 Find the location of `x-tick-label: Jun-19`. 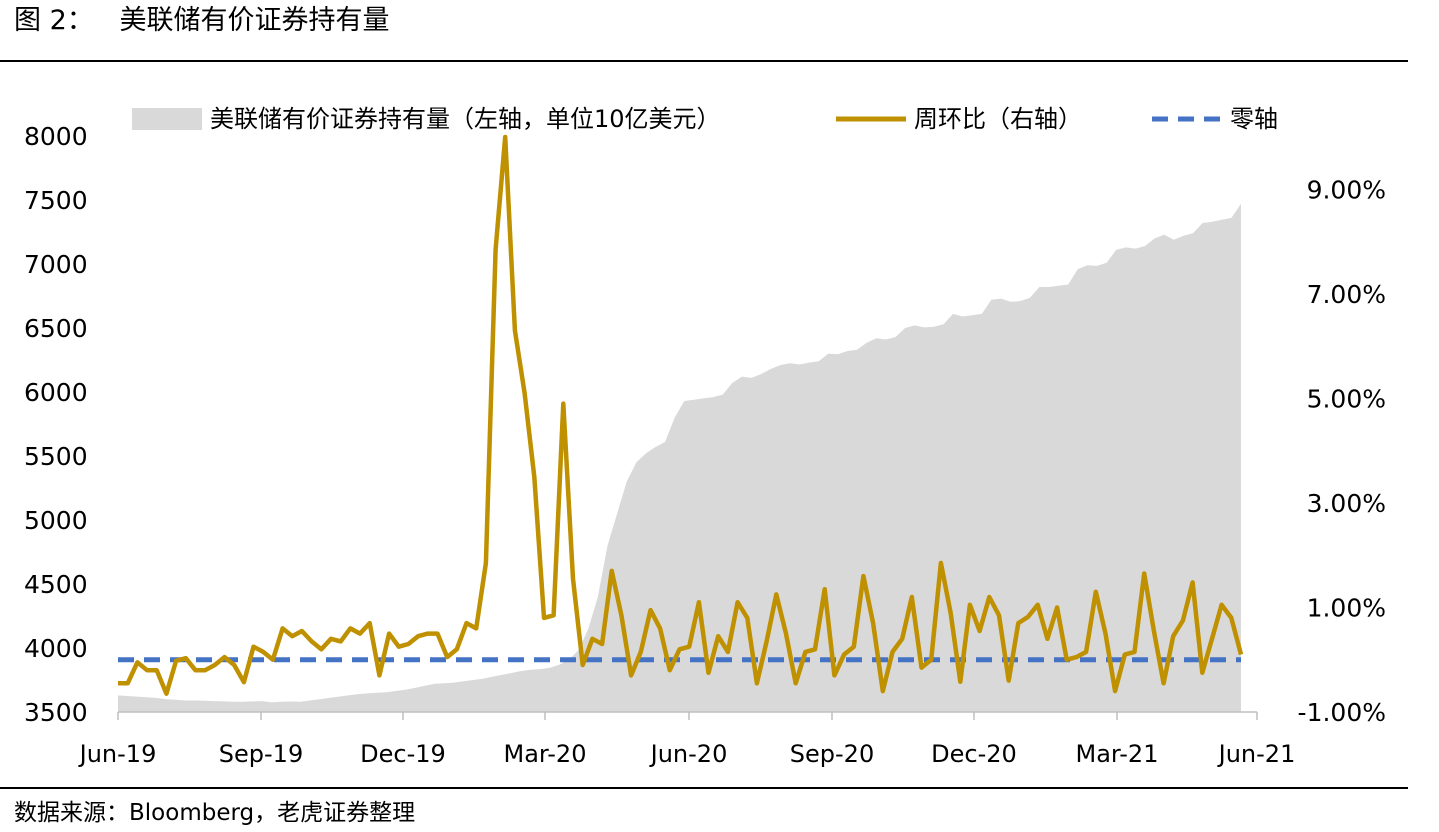

x-tick-label: Jun-19 is located at coordinates (117, 754).